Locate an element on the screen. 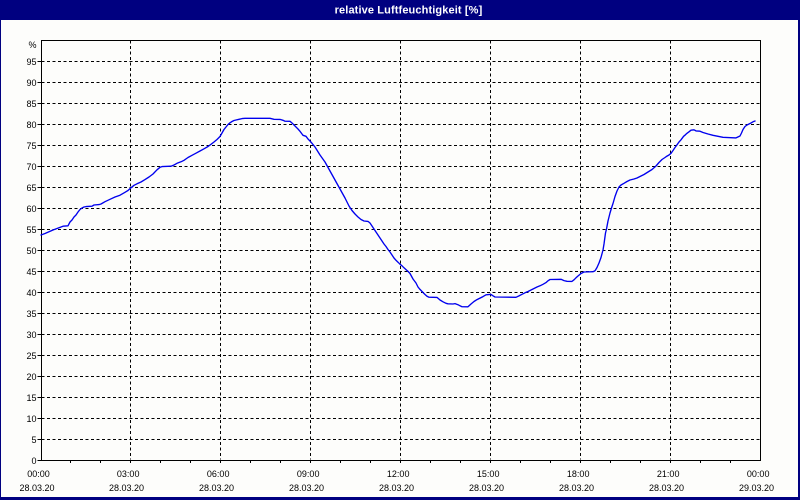 The image size is (800, 500). svg-text: 90 is located at coordinates (31, 83).